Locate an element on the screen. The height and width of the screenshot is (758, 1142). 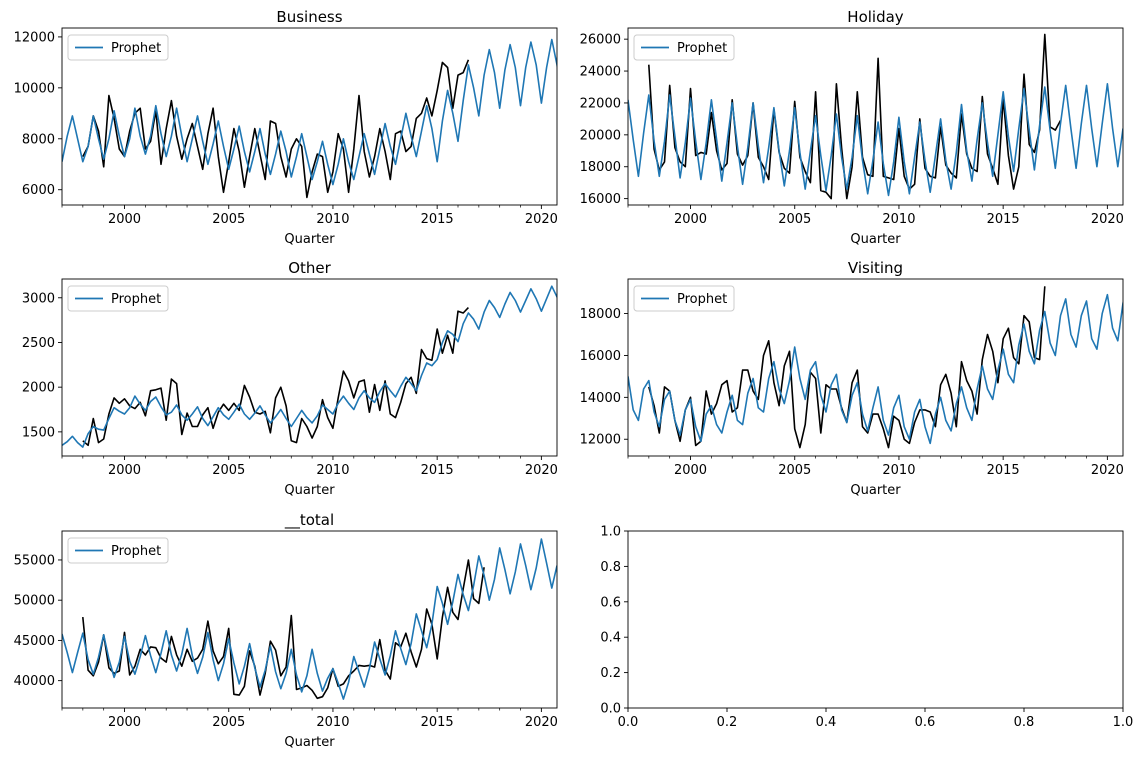
y-tick-label: 8000 is located at coordinates (38, 139).